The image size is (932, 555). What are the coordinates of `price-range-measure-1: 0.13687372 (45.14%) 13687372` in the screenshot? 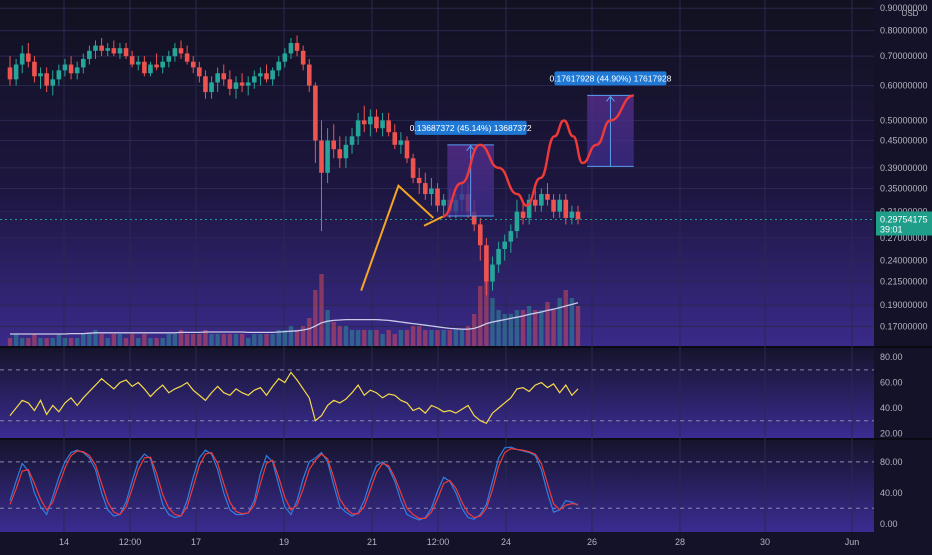 It's located at (471, 168).